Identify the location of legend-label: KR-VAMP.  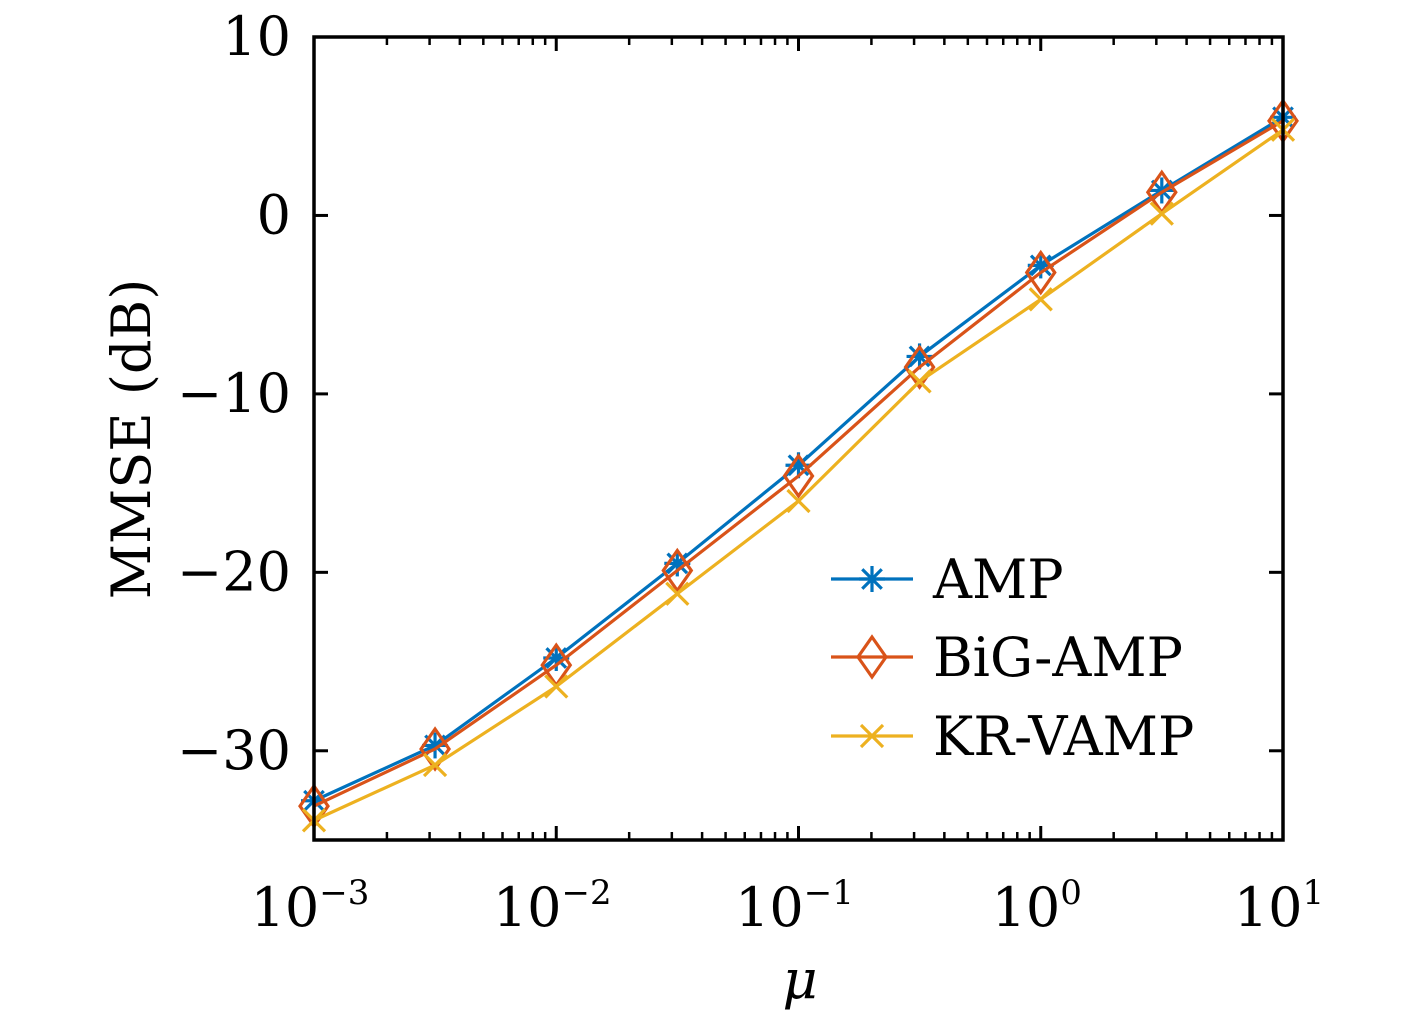
(1063, 736).